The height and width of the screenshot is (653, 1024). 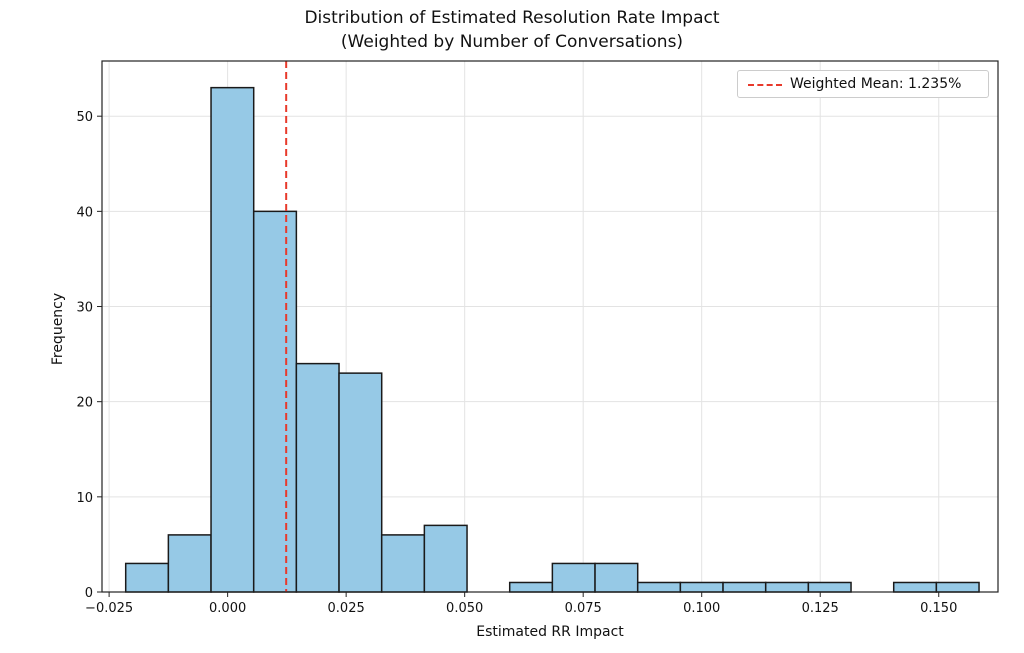 What do you see at coordinates (765, 85) in the screenshot?
I see `legend-swatch-mean` at bounding box center [765, 85].